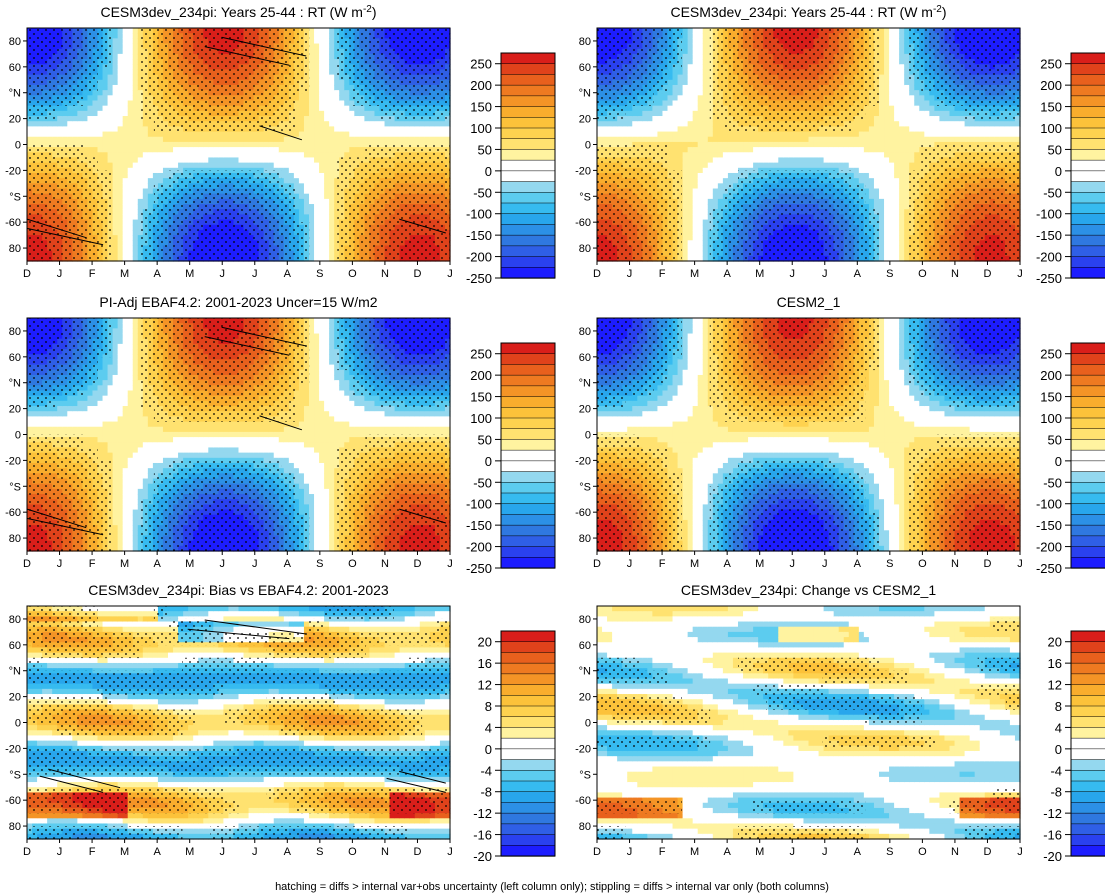  Describe the element at coordinates (238, 302) in the screenshot. I see `panel-title: PI-Adj EBAF4.2: 2001-2023 Uncer=15 W/m2` at that location.